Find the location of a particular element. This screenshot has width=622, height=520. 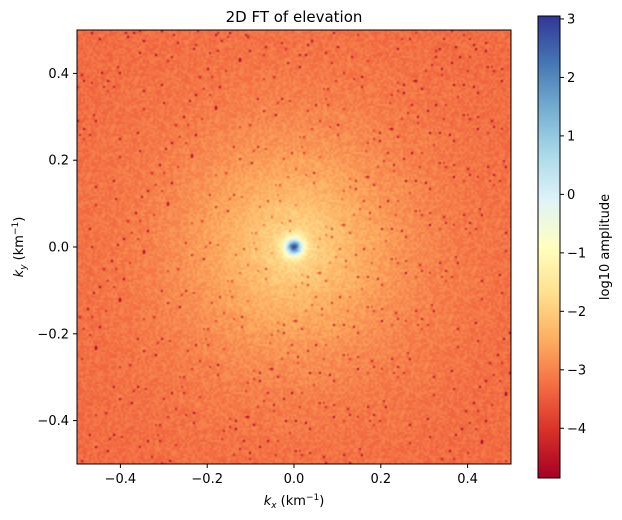

colorbar-tick-label: −2 is located at coordinates (576, 312).